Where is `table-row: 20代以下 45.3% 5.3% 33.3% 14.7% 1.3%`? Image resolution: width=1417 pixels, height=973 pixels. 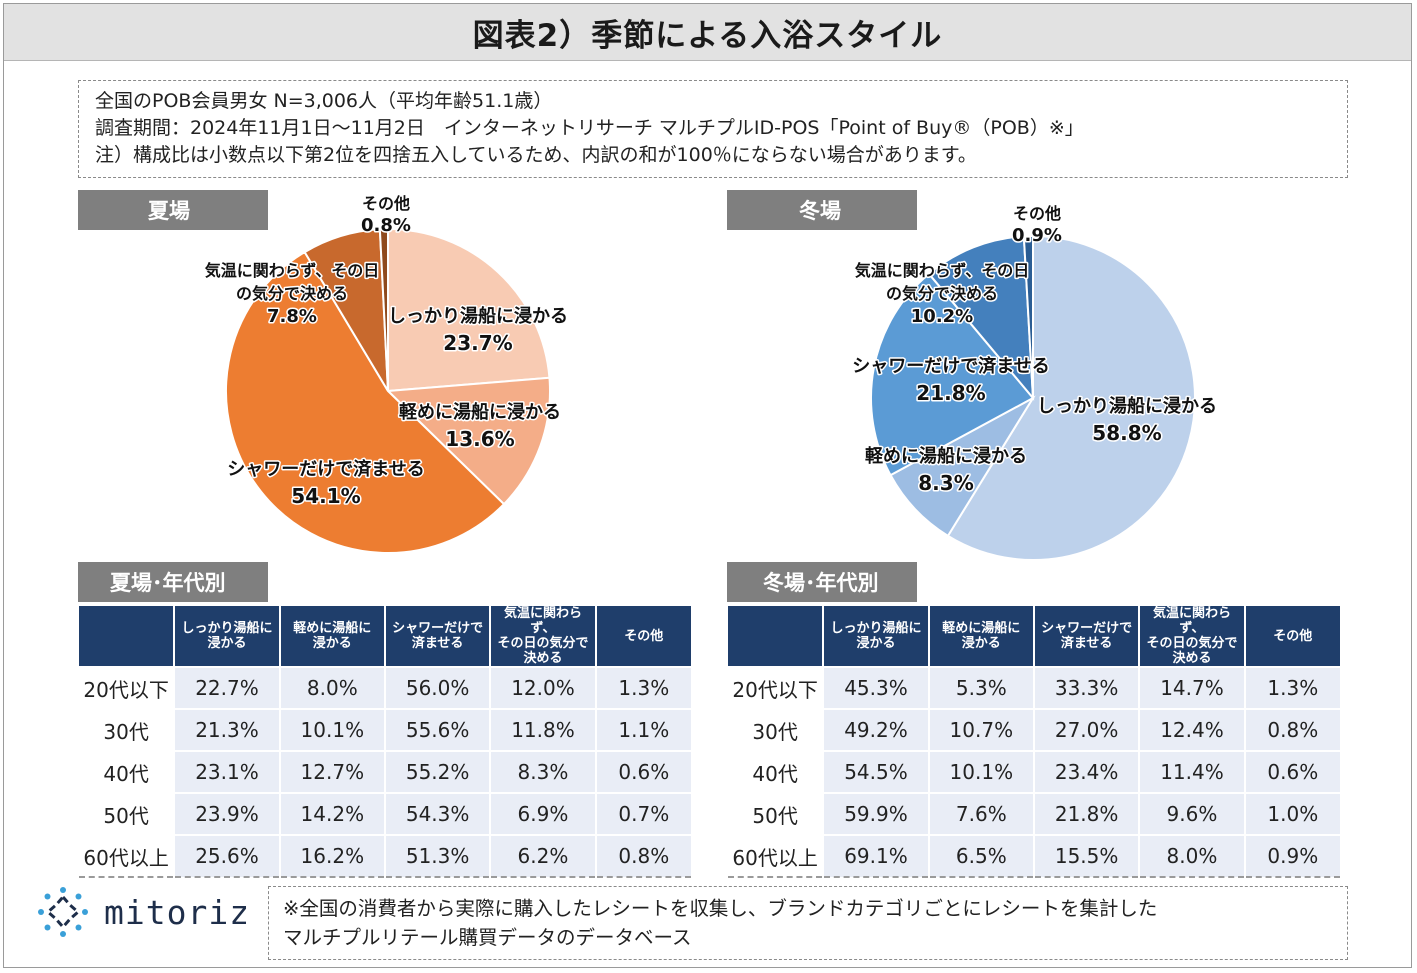 table-row: 20代以下 45.3% 5.3% 33.3% 14.7% 1.3% is located at coordinates (1034, 688).